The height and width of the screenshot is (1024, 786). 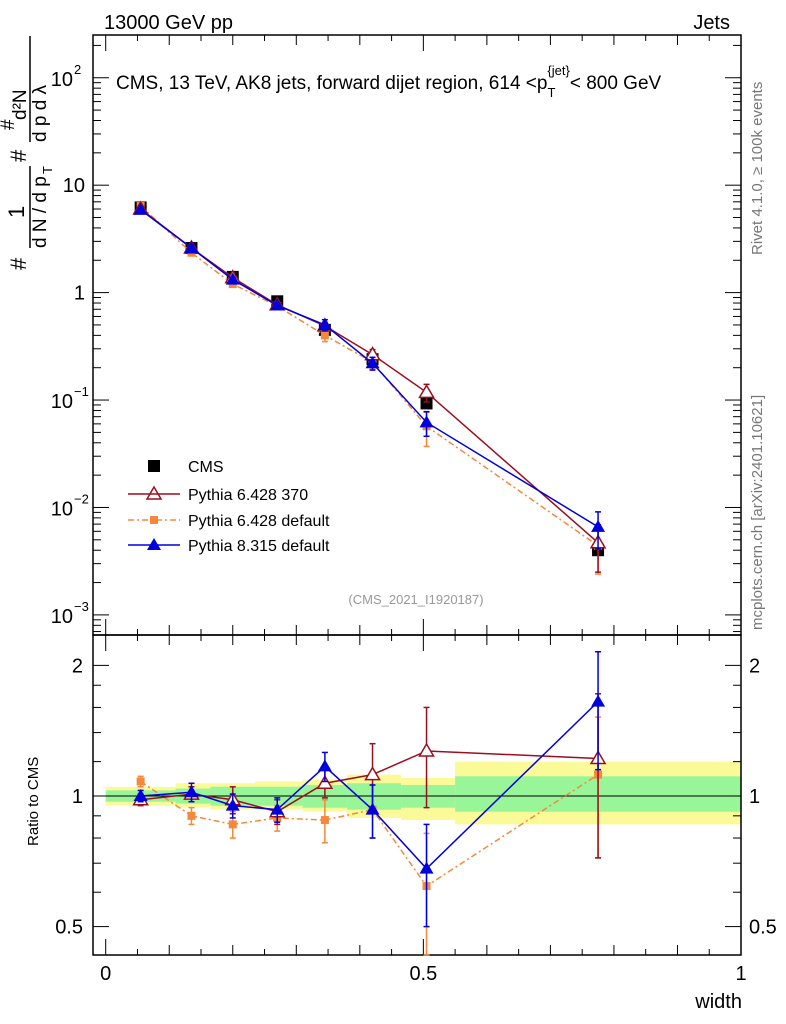 I want to click on ratio-line-py6_default, so click(x=369, y=831).